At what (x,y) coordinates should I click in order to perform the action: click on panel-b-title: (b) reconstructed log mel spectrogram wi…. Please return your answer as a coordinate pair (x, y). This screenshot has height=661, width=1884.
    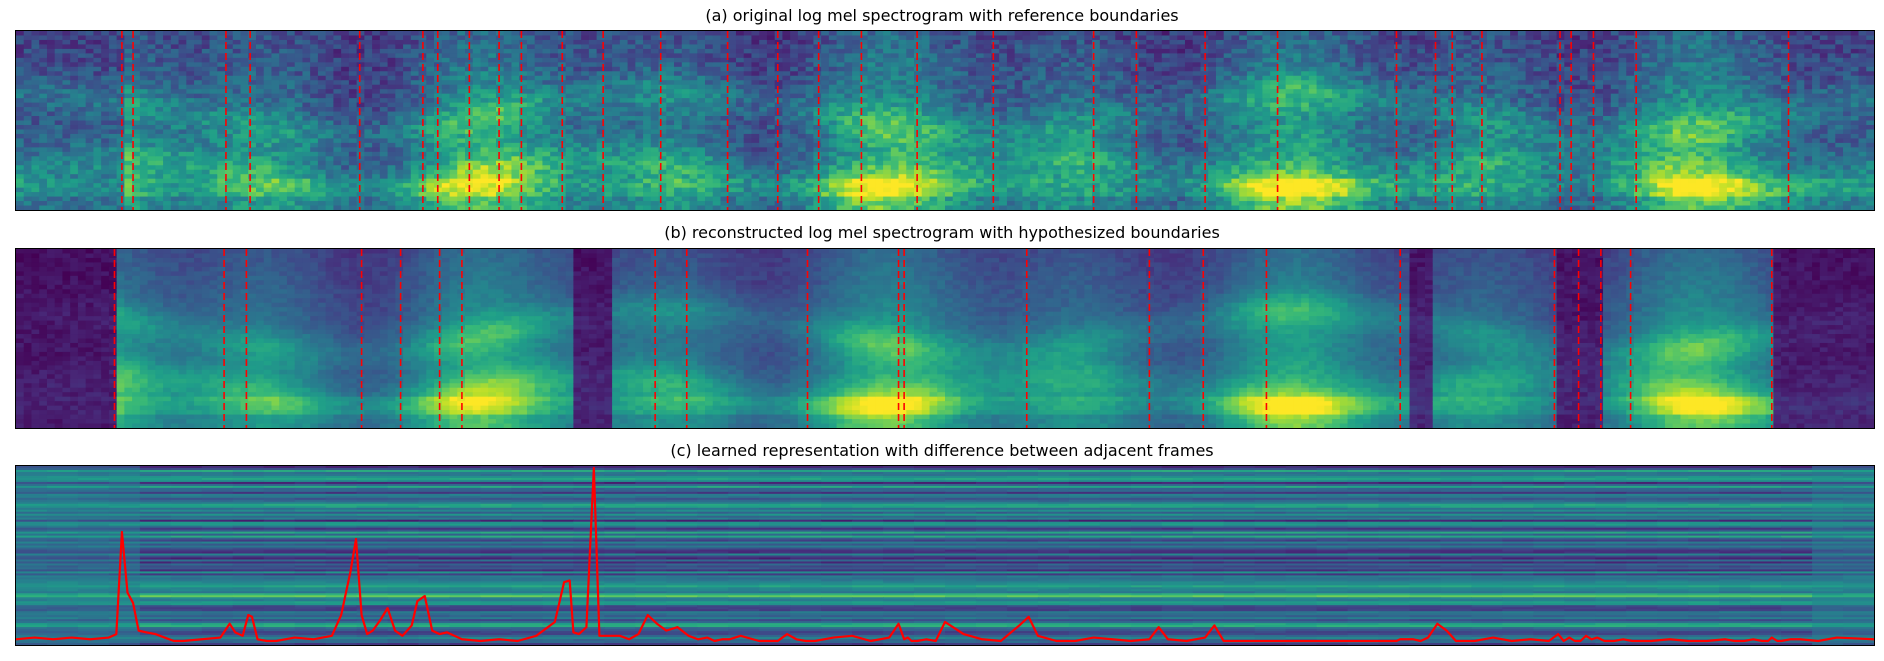
    Looking at the image, I should click on (942, 233).